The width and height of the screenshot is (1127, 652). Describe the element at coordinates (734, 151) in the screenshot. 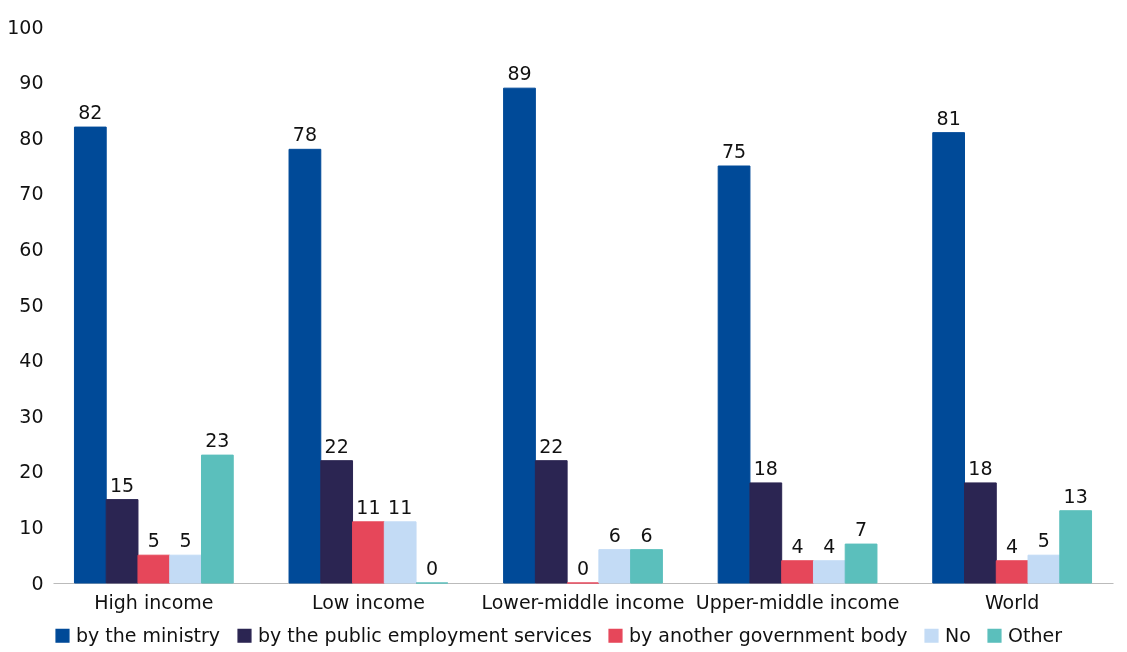

I see `data-label: 75` at that location.